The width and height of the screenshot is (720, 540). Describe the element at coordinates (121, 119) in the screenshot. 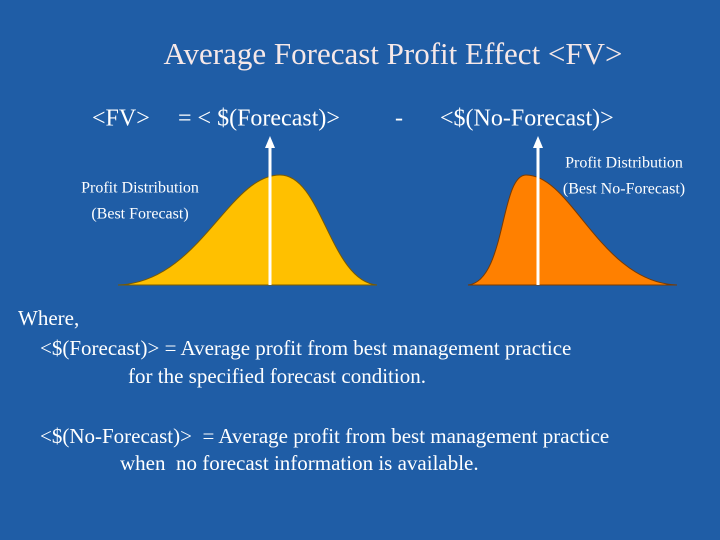

I see `equation-lhs: <FV>` at that location.